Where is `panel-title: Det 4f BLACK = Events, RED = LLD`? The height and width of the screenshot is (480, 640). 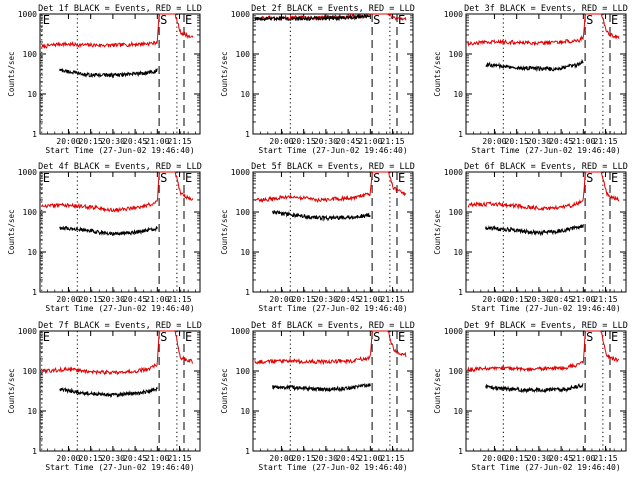 panel-title: Det 4f BLACK = Events, RED = LLD is located at coordinates (120, 167).